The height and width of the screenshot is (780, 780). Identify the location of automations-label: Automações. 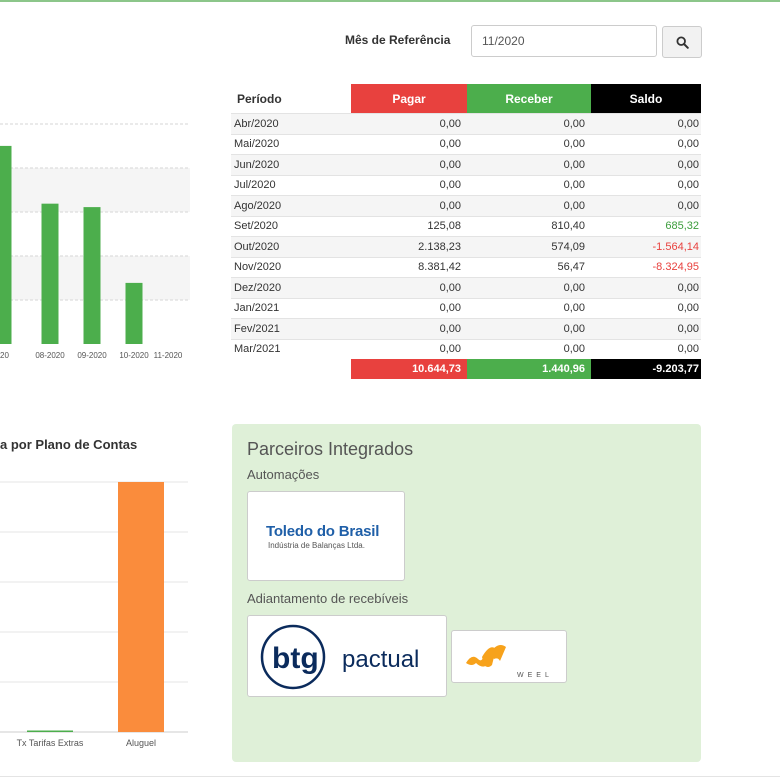
(283, 474).